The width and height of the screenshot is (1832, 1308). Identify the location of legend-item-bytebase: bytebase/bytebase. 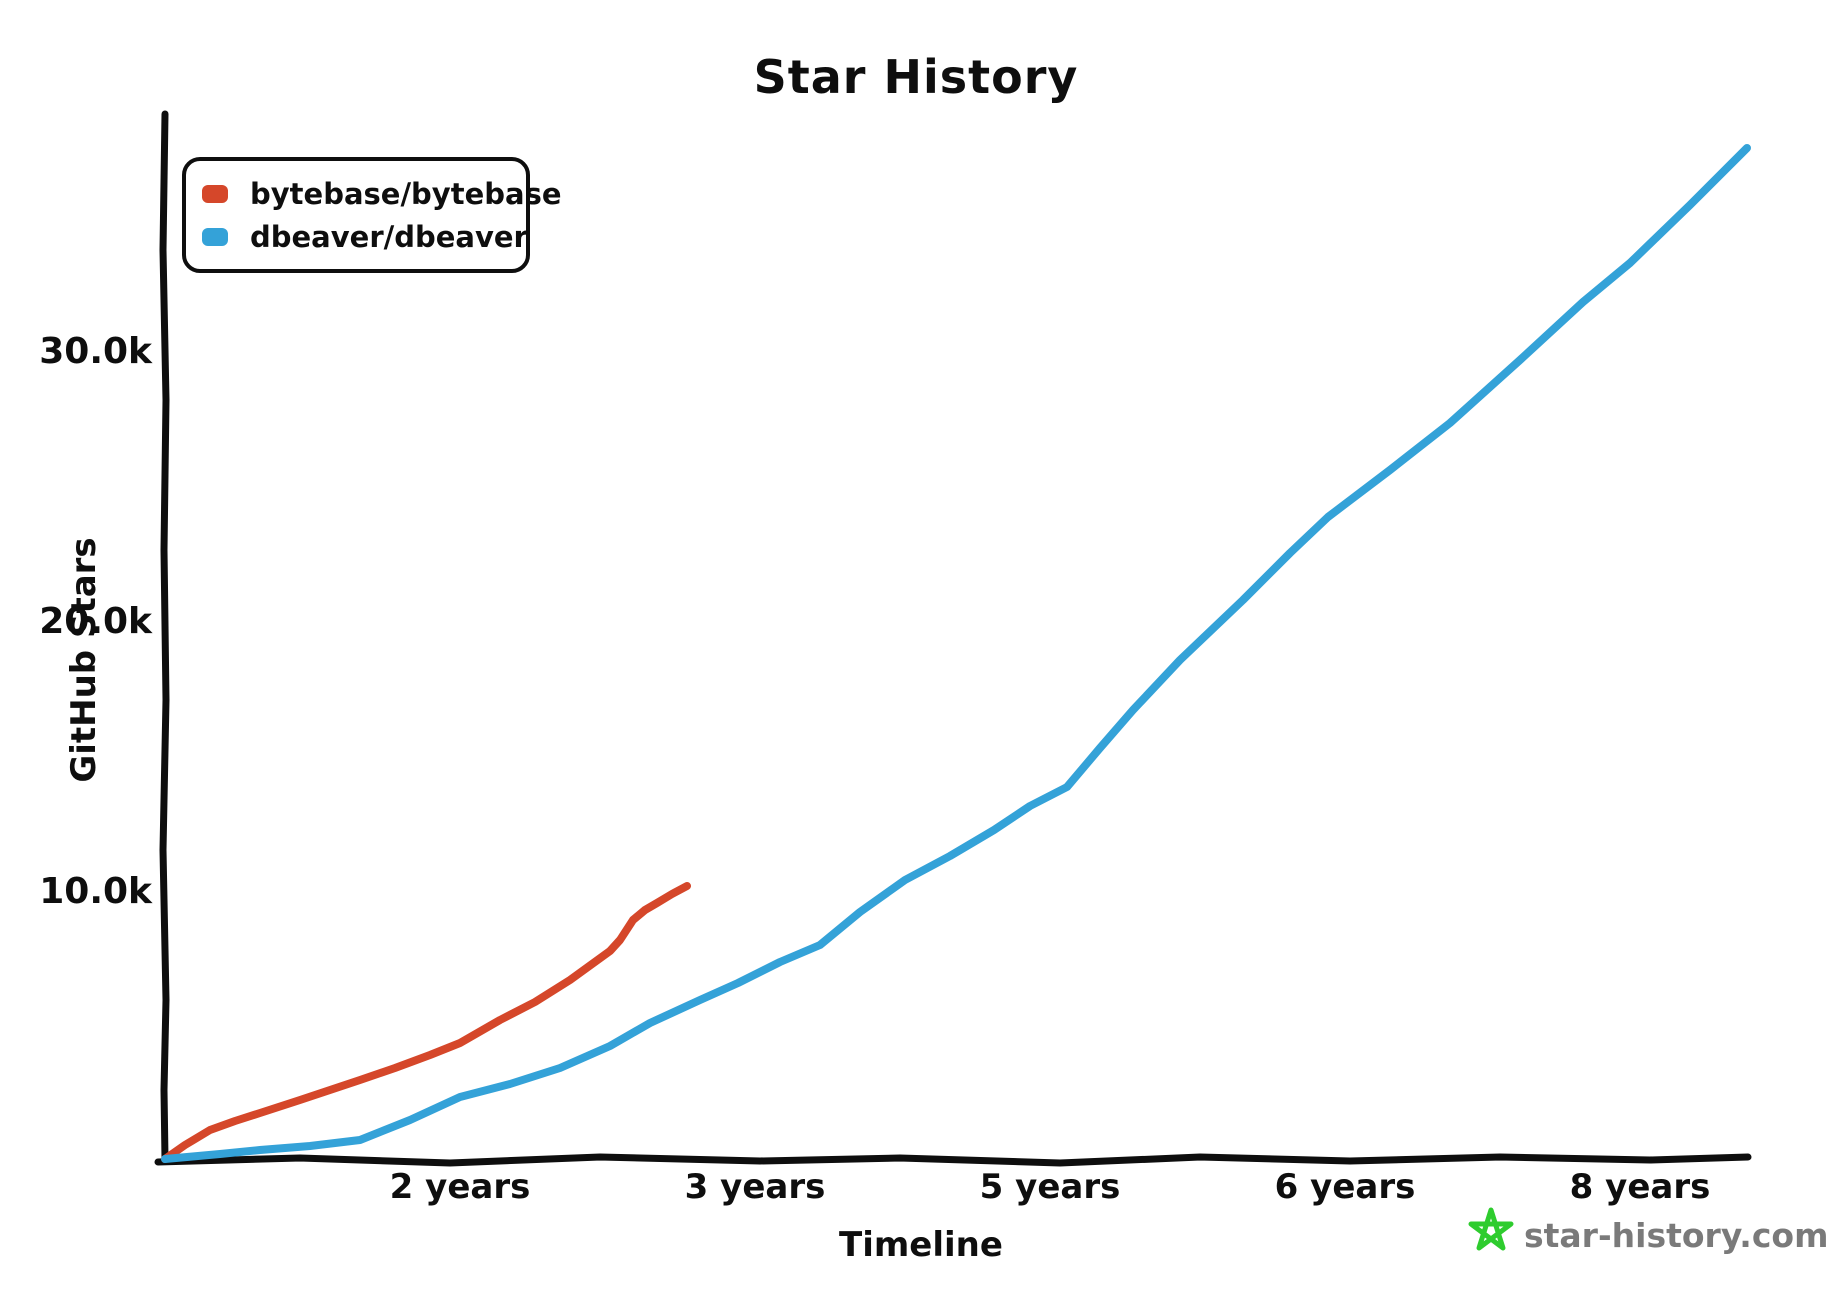
(382, 194).